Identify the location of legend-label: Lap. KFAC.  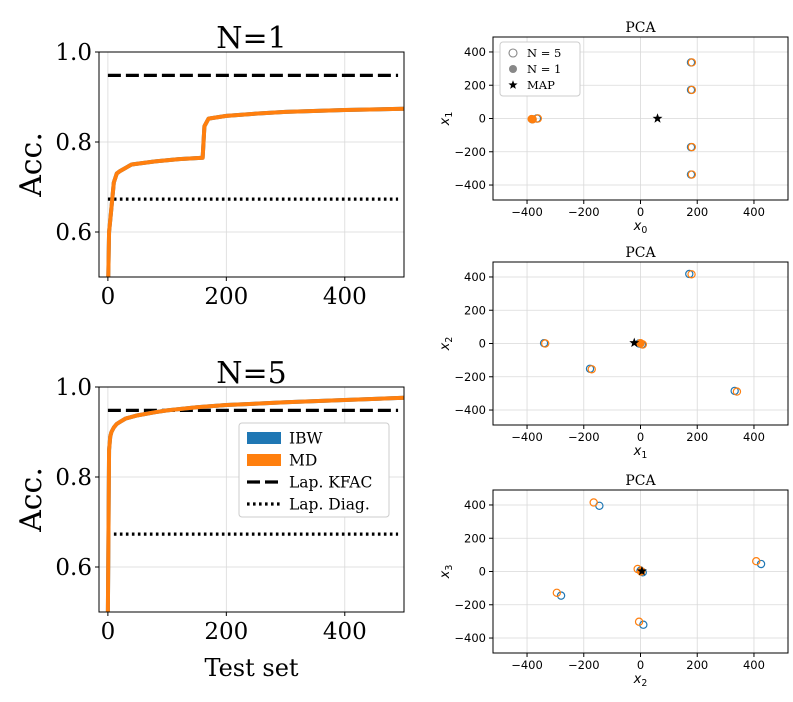
(330, 483).